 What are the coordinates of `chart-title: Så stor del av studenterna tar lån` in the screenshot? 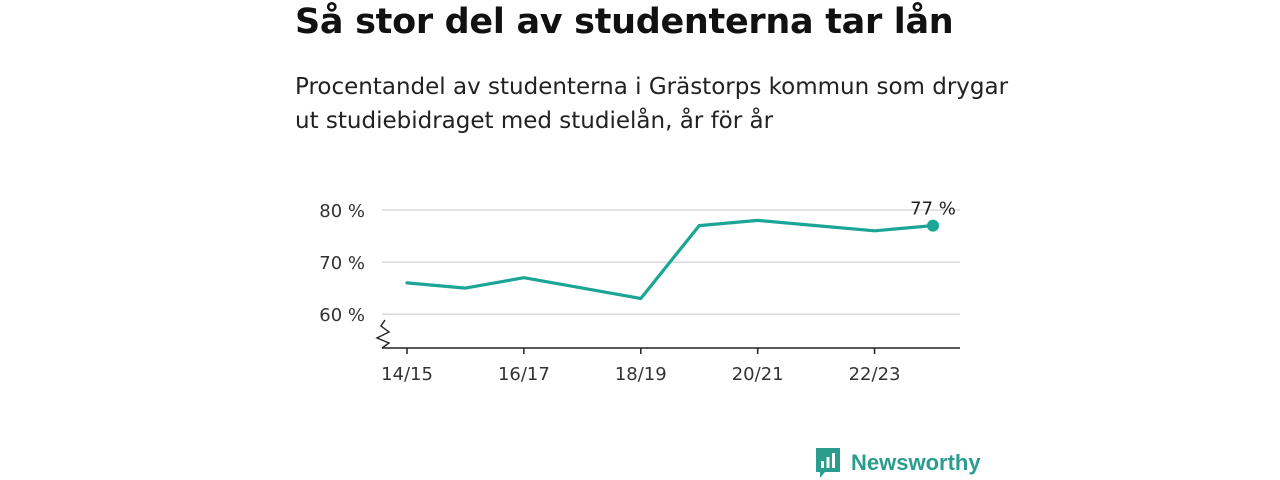 It's located at (624, 22).